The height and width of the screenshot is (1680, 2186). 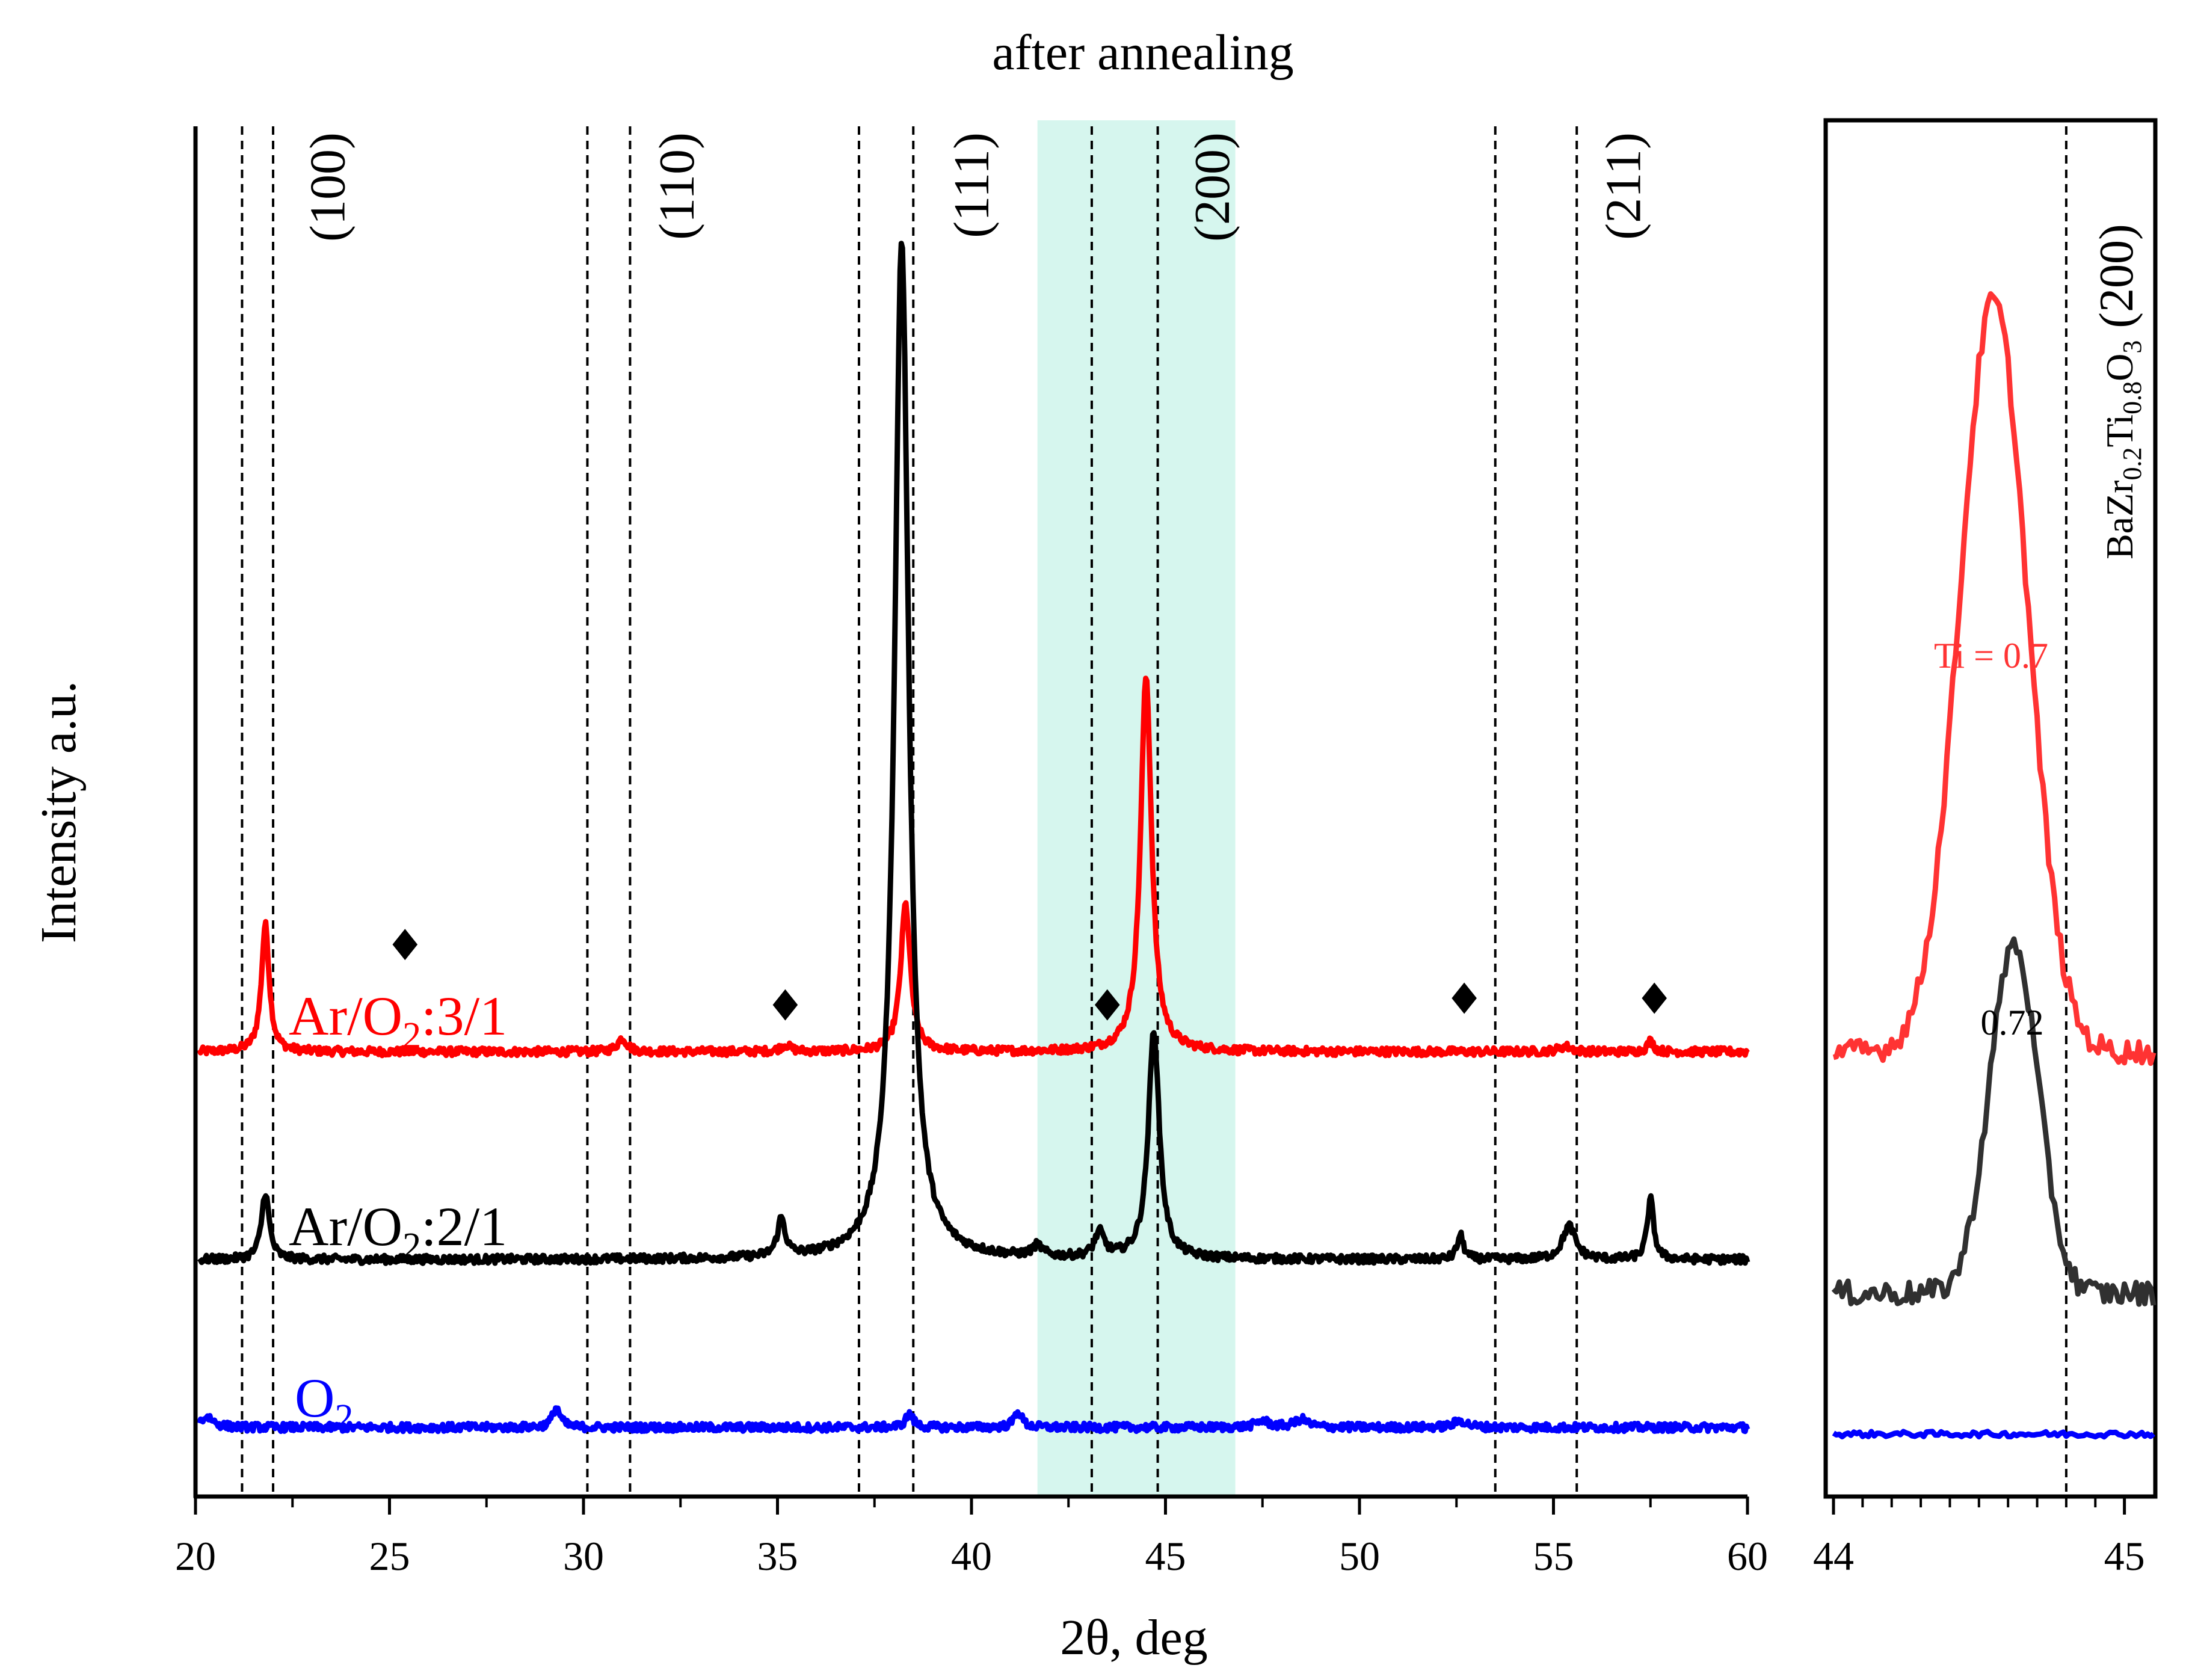 I want to click on inset-x-tick-label: 44, so click(x=1833, y=1556).